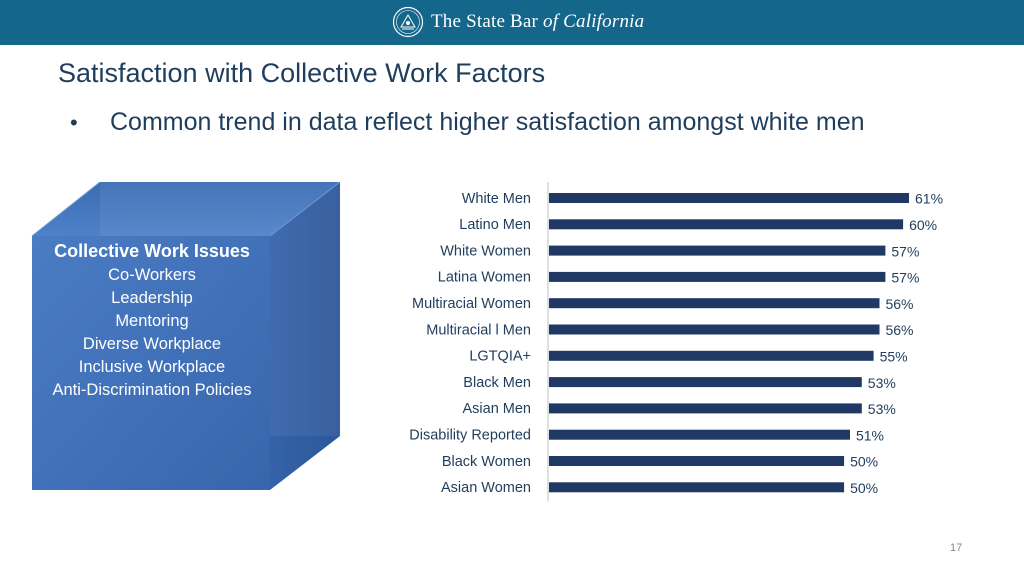 The image size is (1024, 576). What do you see at coordinates (497, 383) in the screenshot?
I see `category-label: Black Men` at bounding box center [497, 383].